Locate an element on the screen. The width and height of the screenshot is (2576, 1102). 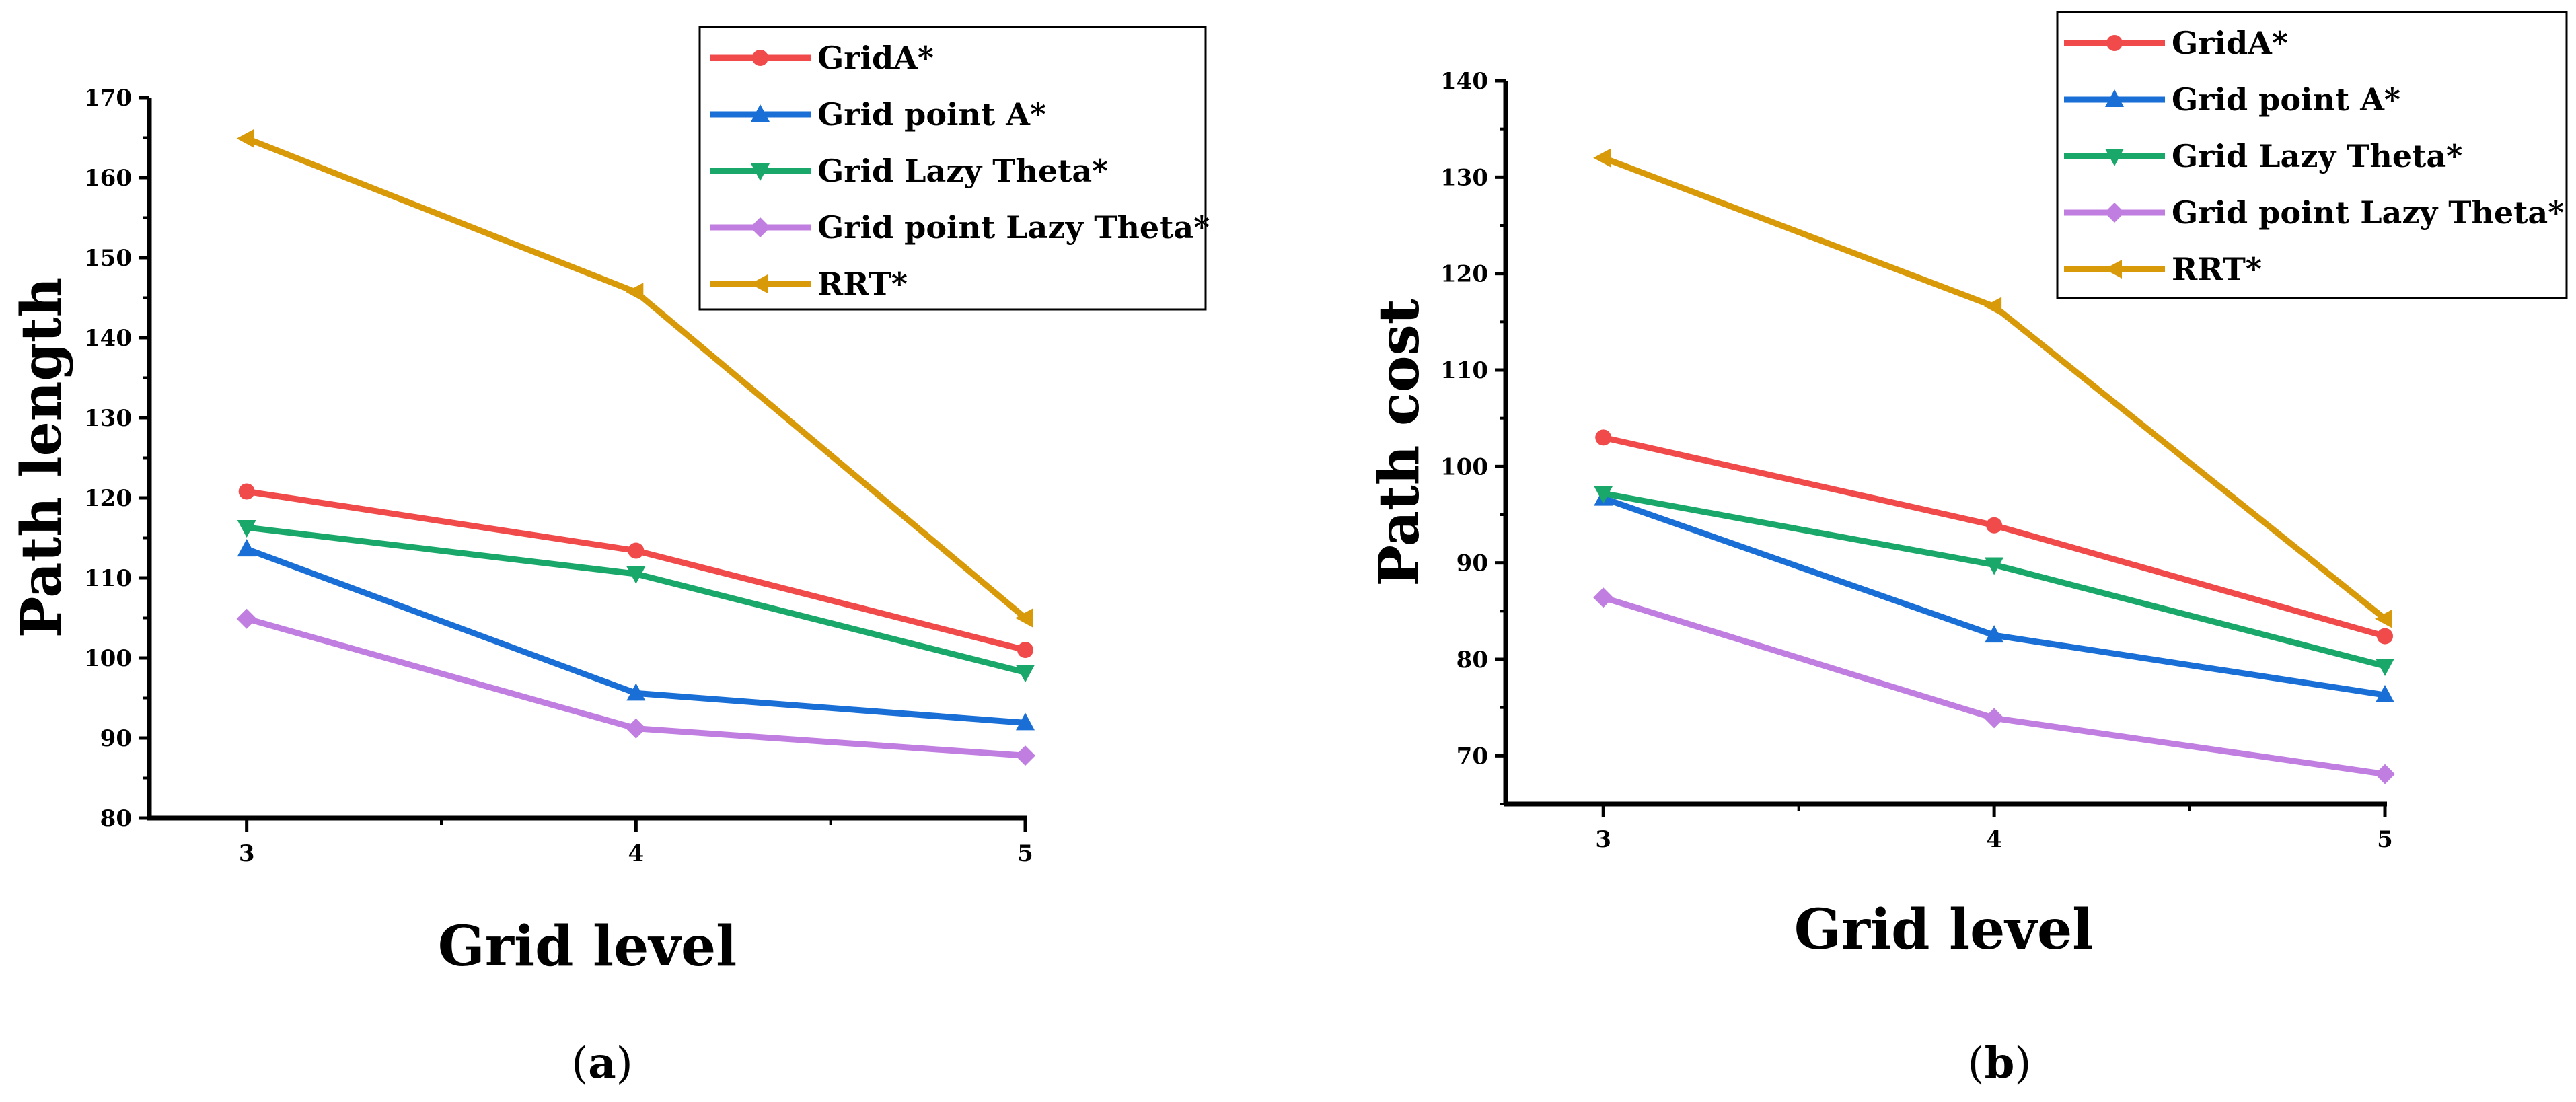
y-tick-label: 160 is located at coordinates (108, 179).